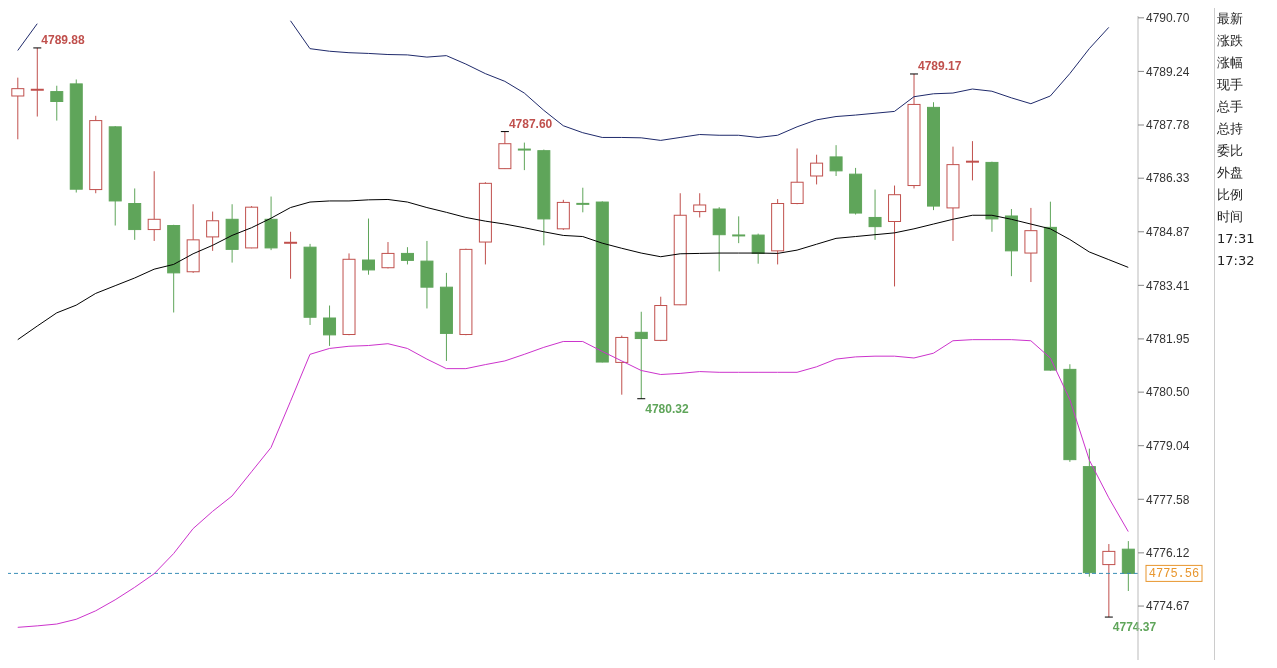 This screenshot has height=668, width=1277. What do you see at coordinates (1168, 178) in the screenshot?
I see `y-tick-label: 4786.33` at bounding box center [1168, 178].